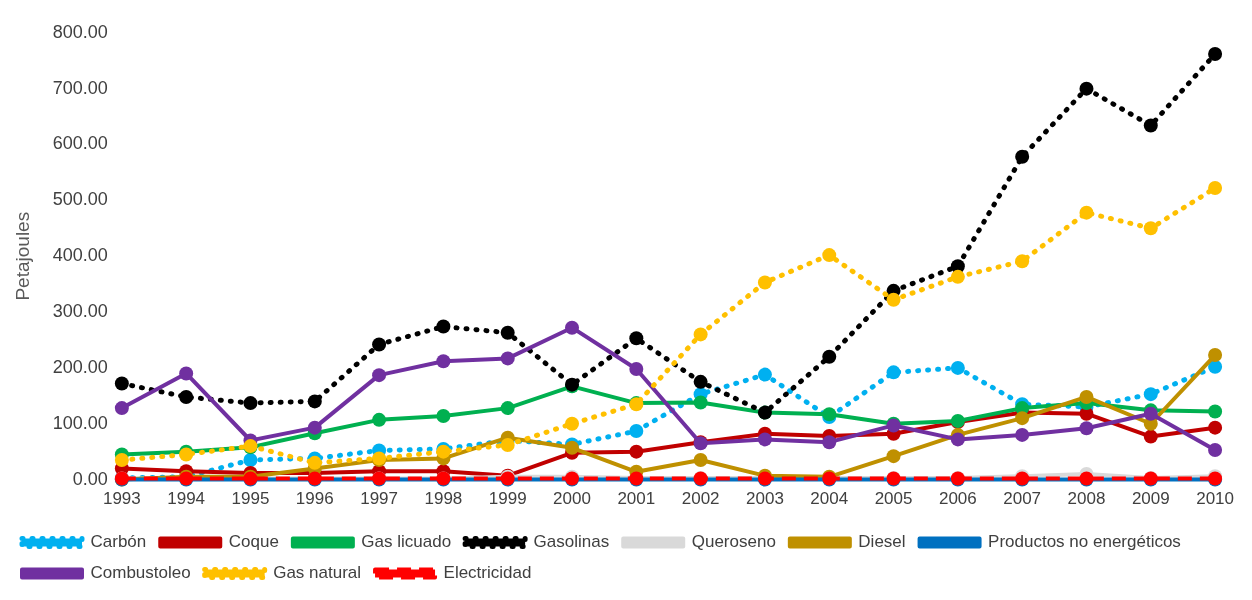 The width and height of the screenshot is (1252, 600). Describe the element at coordinates (250, 499) in the screenshot. I see `x-tick-label: 1995` at that location.